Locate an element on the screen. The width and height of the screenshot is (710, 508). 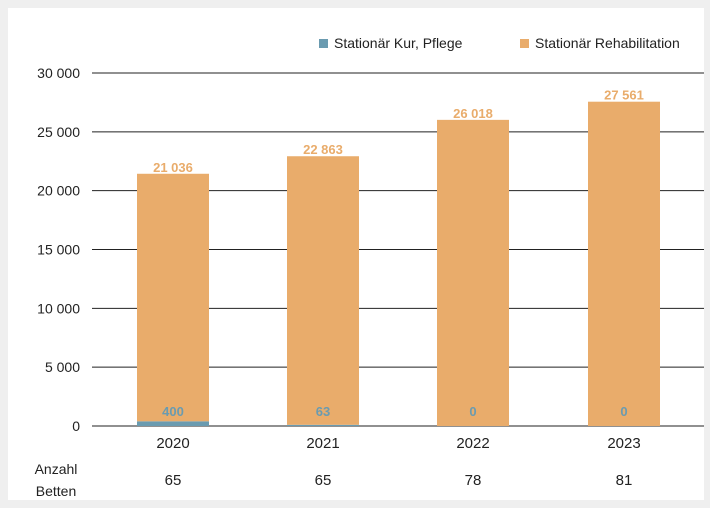
y-tick-label-15000: 15 000 is located at coordinates (58, 250).